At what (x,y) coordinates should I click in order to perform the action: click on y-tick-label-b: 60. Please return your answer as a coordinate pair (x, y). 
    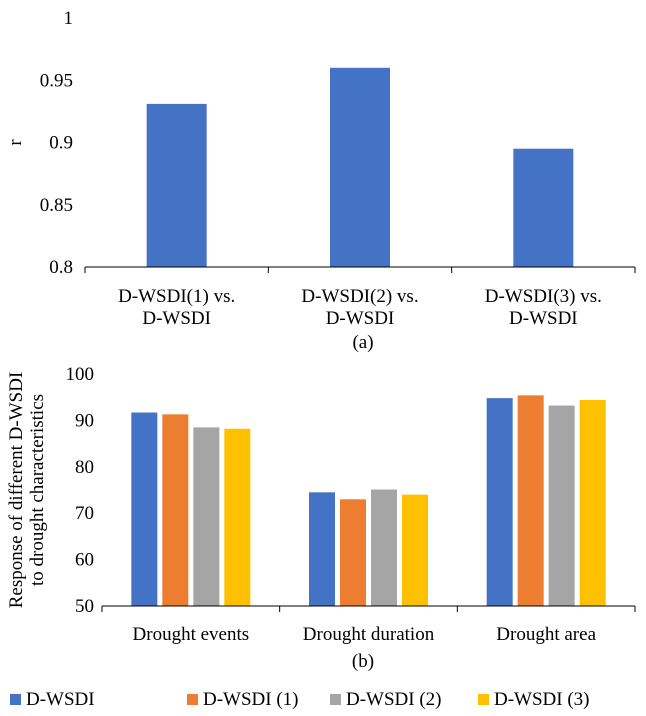
    Looking at the image, I should click on (84, 560).